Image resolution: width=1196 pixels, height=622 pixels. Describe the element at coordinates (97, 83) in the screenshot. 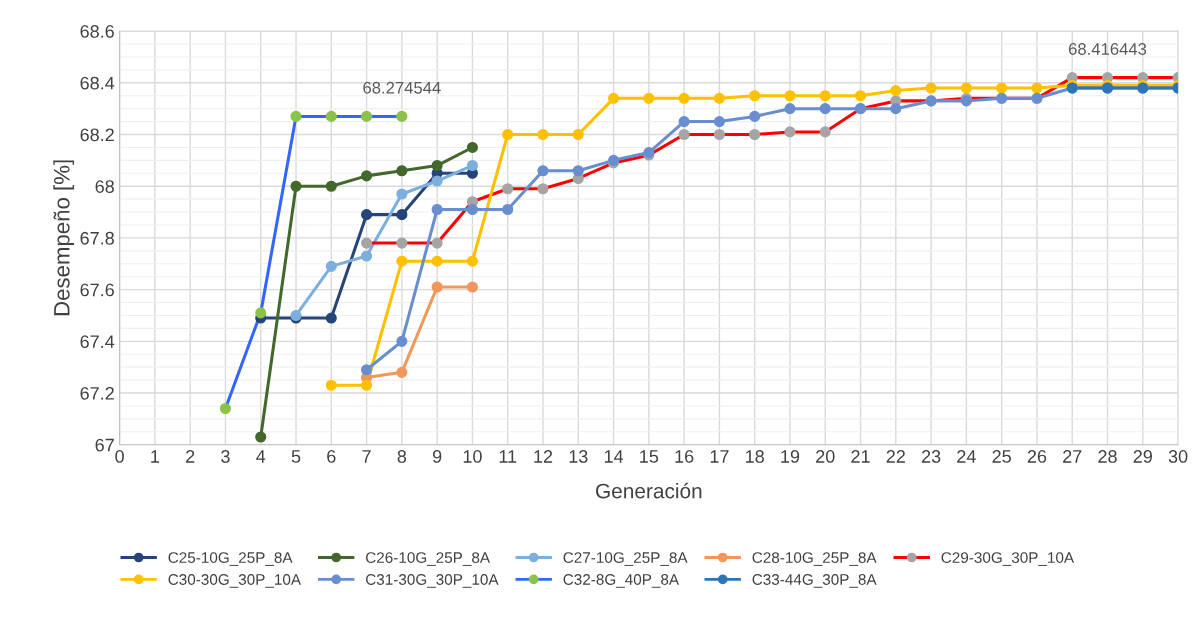

I see `y-tick-label: 68.4` at that location.